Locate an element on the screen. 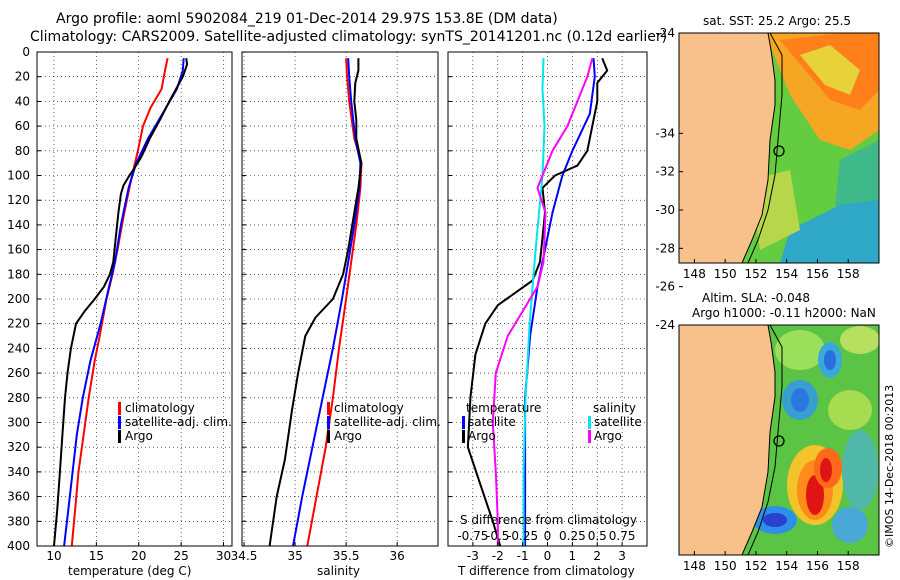  depth-tick-label: 20 is located at coordinates (22, 77).